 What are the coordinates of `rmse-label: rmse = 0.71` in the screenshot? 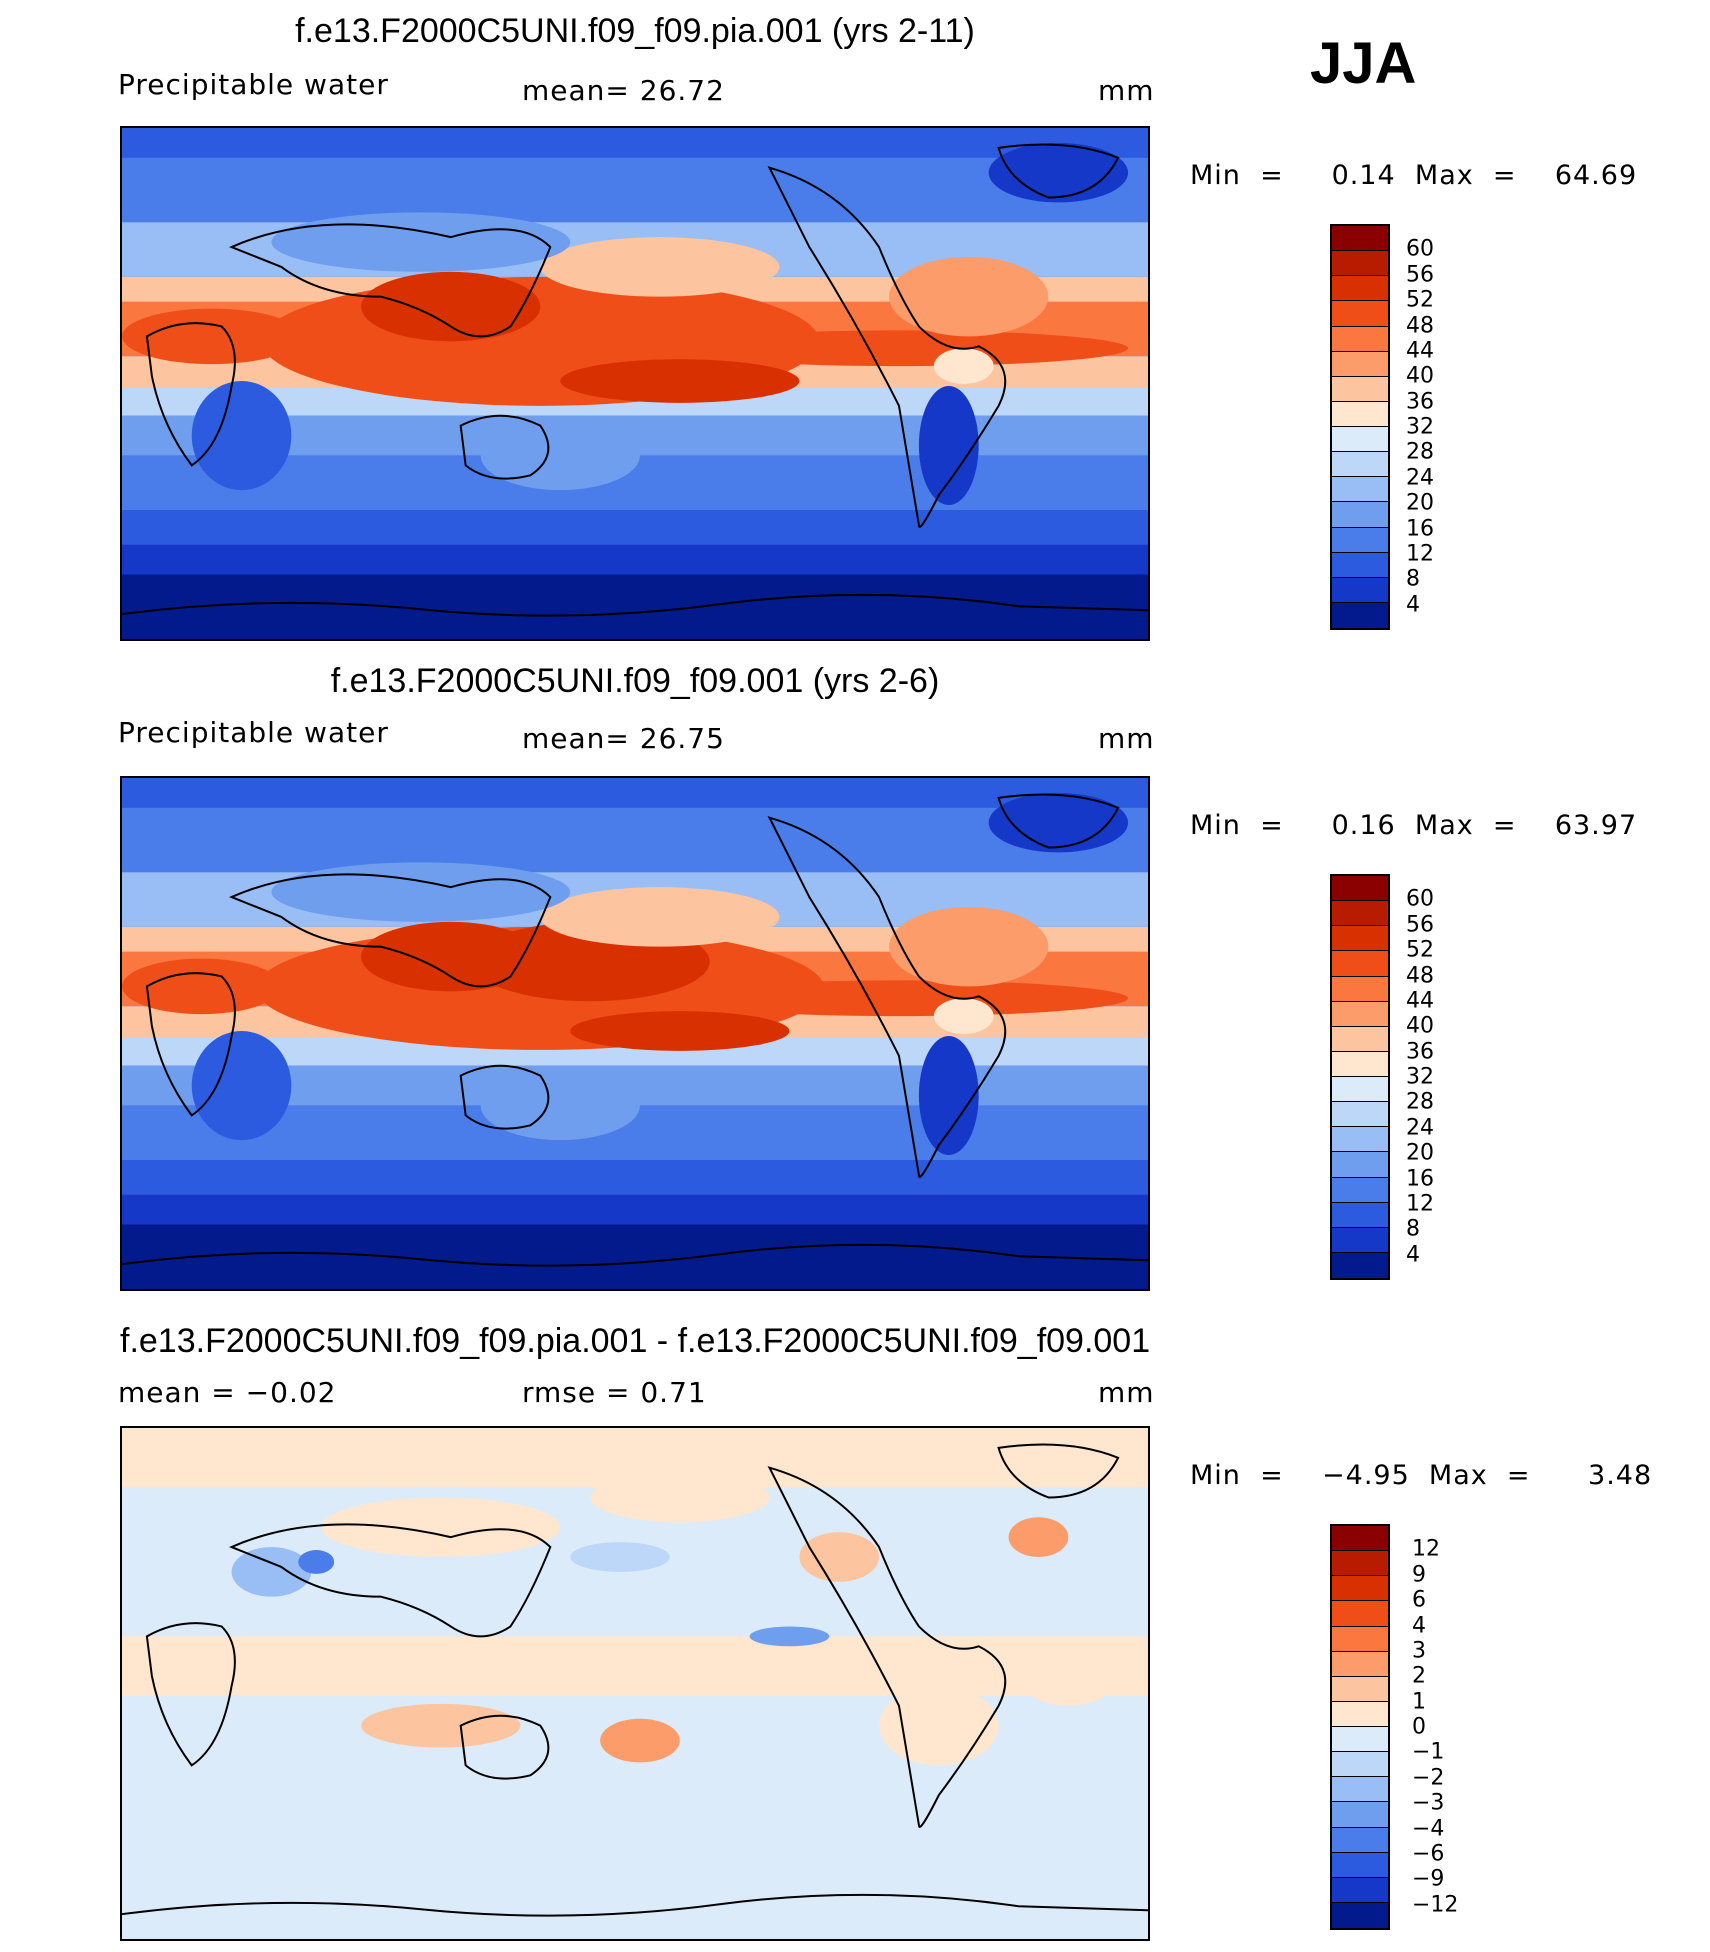 It's located at (614, 1392).